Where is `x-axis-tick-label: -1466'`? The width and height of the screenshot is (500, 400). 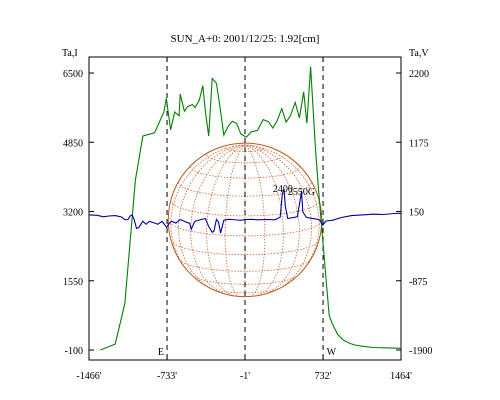 x-axis-tick-label: -1466' is located at coordinates (88, 376).